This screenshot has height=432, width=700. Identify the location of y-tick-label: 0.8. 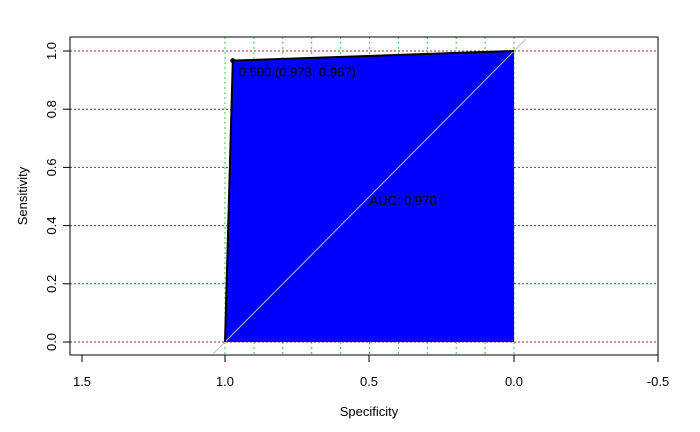
(51, 109).